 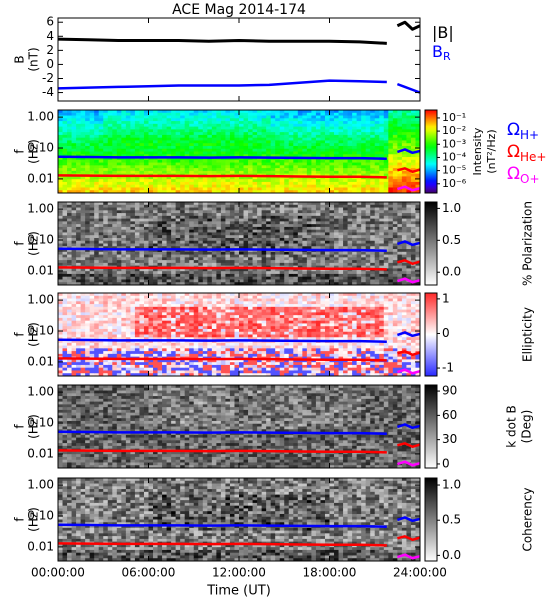 I want to click on x-axis-label: Time (UT), so click(x=238, y=591).